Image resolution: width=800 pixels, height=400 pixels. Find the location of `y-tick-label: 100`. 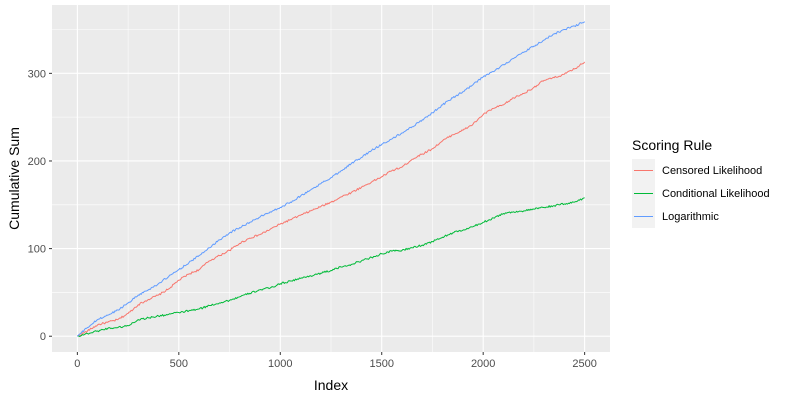

y-tick-label: 100 is located at coordinates (37, 250).